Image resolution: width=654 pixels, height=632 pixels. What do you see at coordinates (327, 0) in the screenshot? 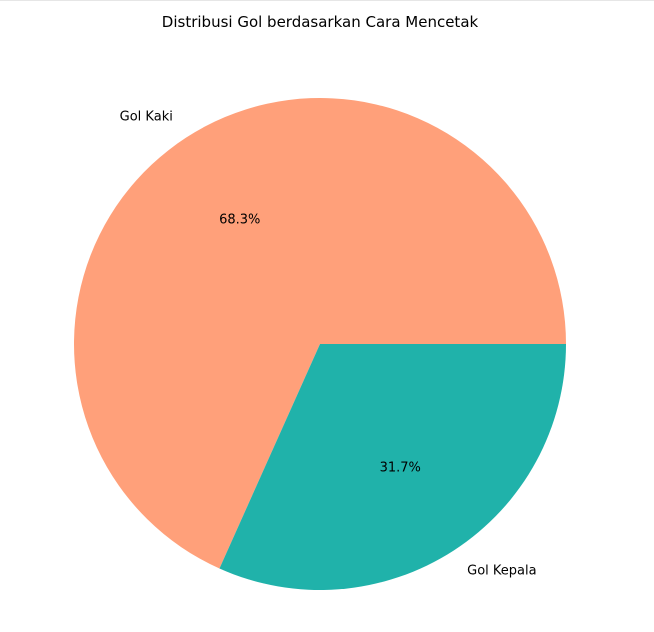
I see `top-border` at bounding box center [327, 0].